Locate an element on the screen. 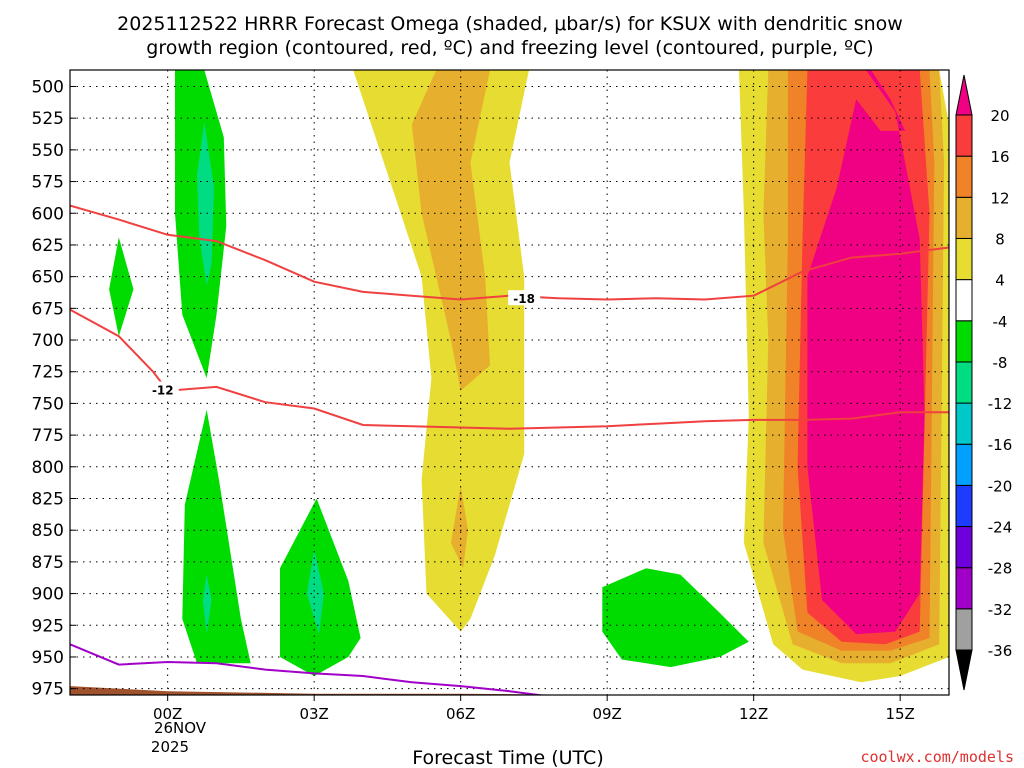 The image size is (1024, 768). colorbar-segment--16 is located at coordinates (964, 423).